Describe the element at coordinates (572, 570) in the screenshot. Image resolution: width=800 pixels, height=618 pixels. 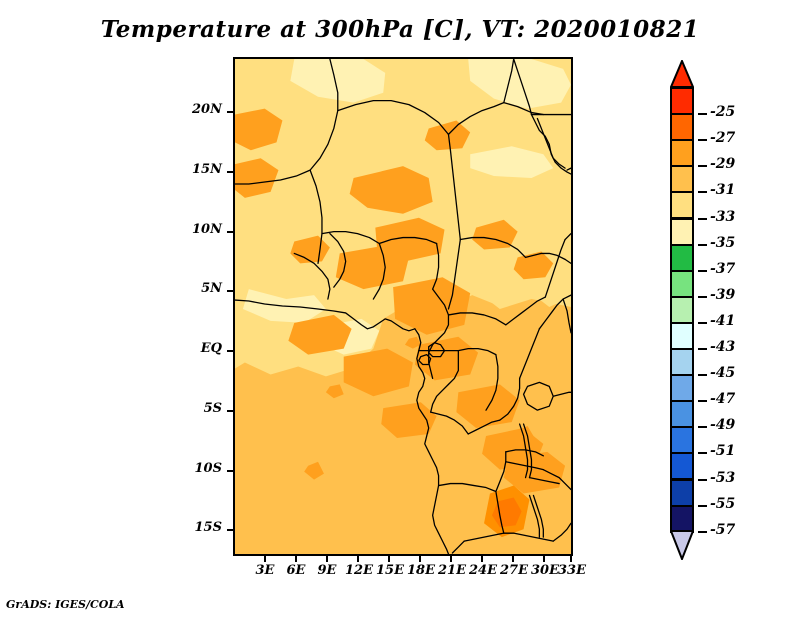
I see `x-tick-label: 33E` at that location.